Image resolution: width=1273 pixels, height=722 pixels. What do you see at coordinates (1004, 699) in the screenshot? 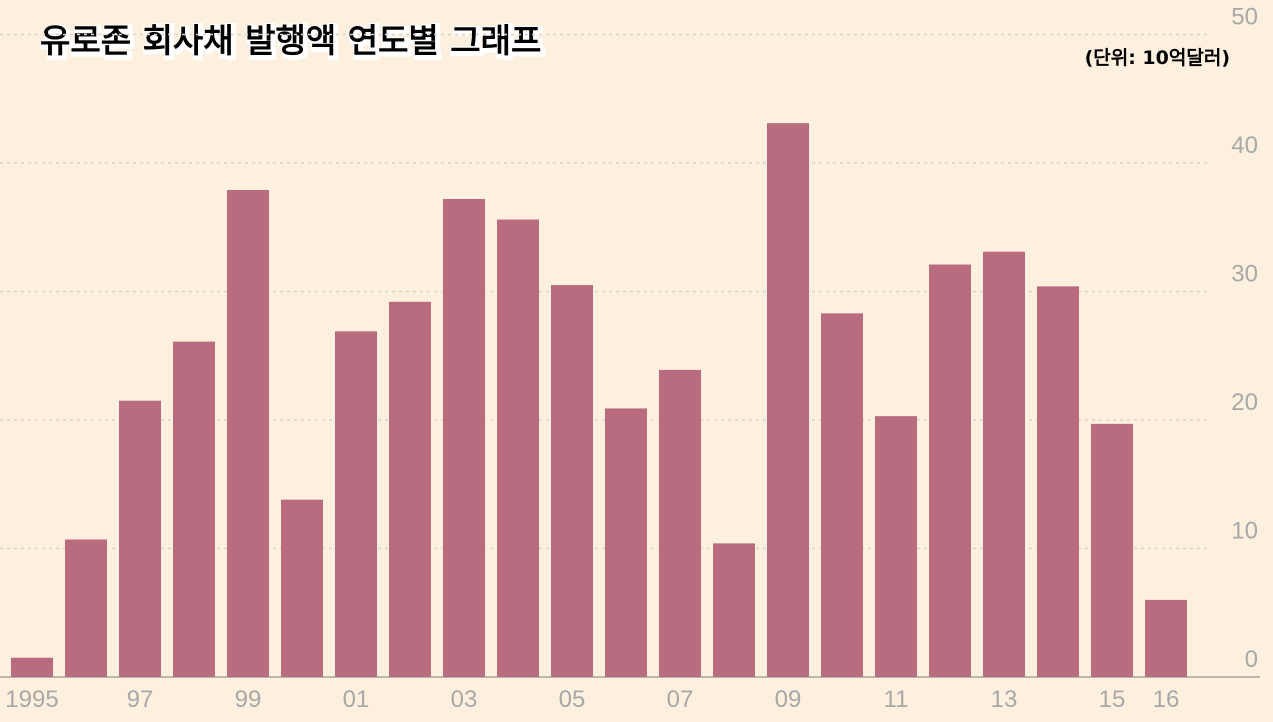
I see `x-tick-label: 13` at bounding box center [1004, 699].